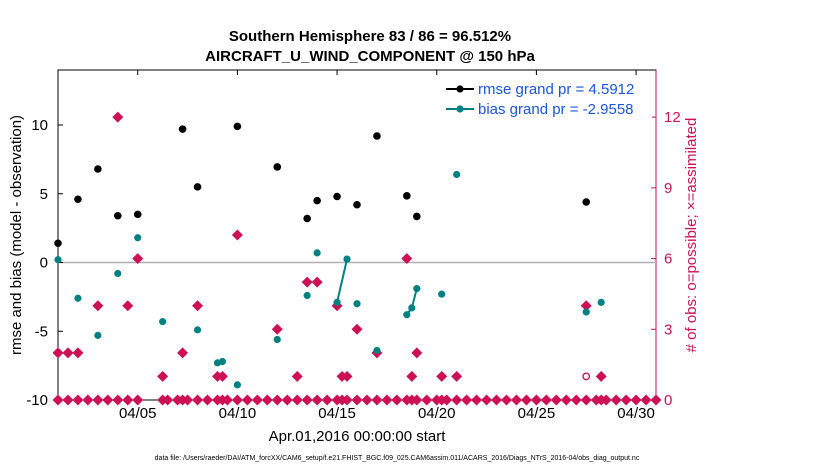 This screenshot has height=470, width=830. I want to click on y-tick-label: 5, so click(44, 194).